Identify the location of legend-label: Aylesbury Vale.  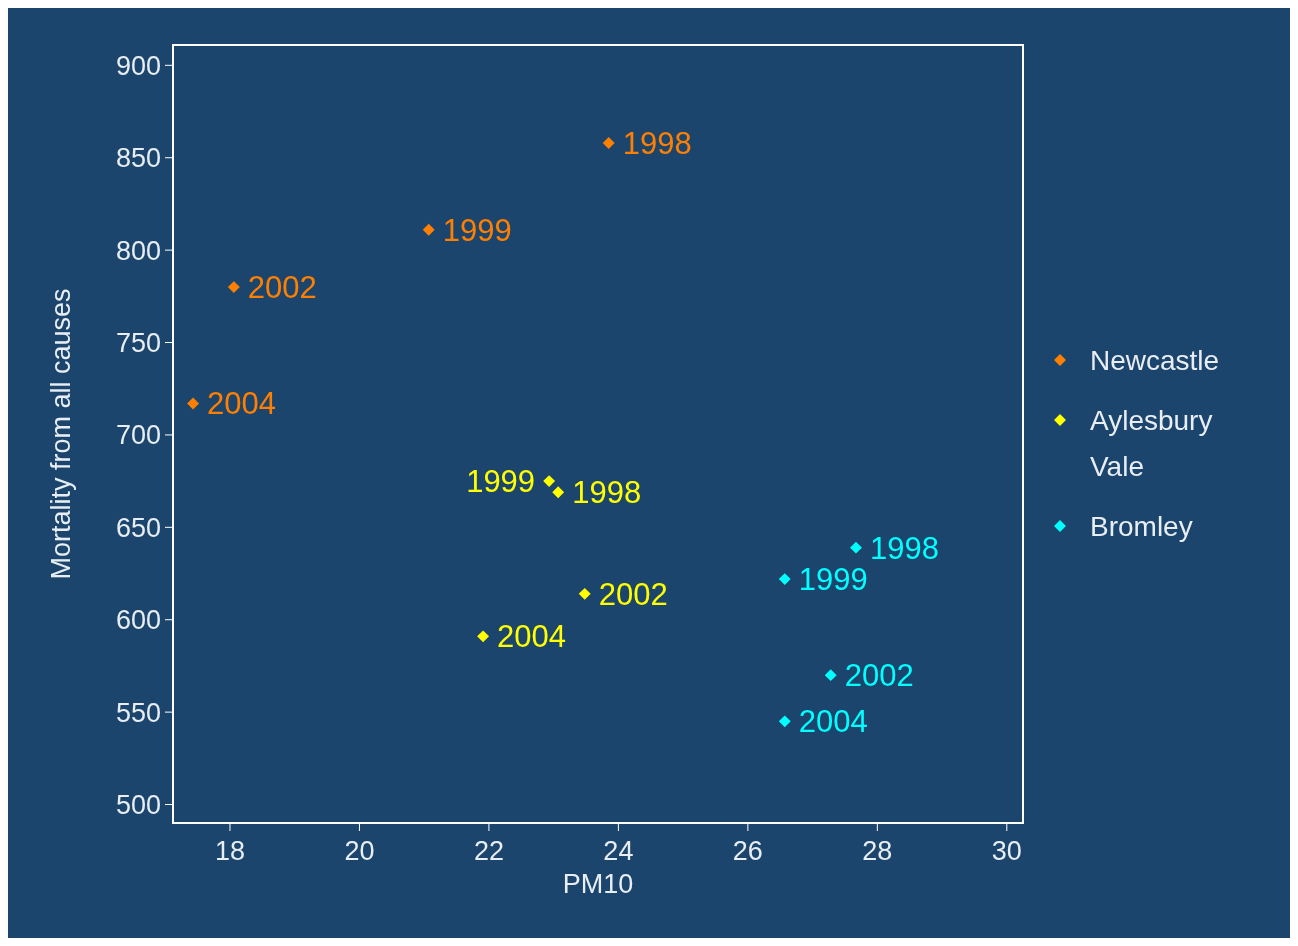
(1151, 443).